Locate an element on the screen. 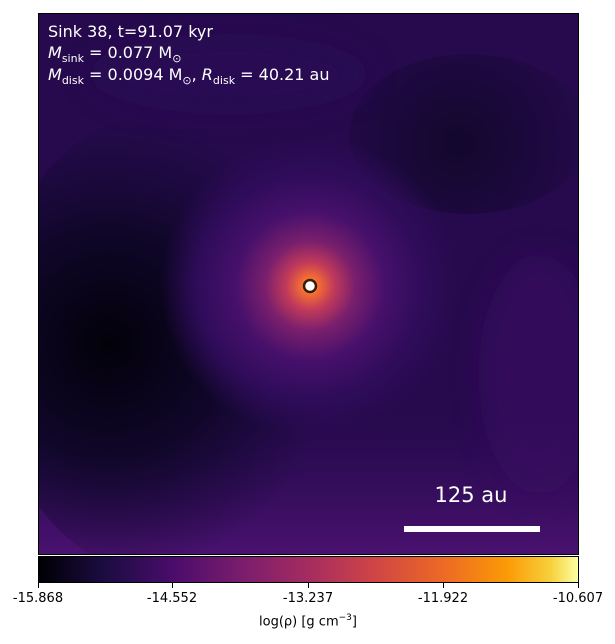  sink-mass: Msink = 0.077 M⊙ is located at coordinates (115, 54).